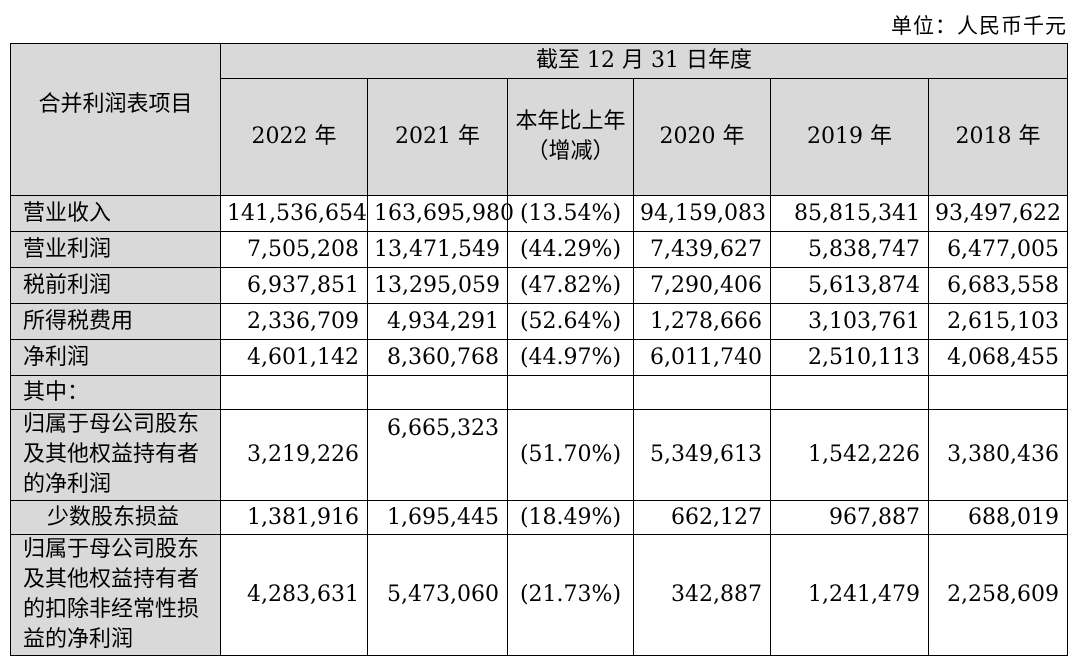 This screenshot has width=1075, height=665. What do you see at coordinates (998, 455) in the screenshot?
I see `cell: 3,380,436` at bounding box center [998, 455].